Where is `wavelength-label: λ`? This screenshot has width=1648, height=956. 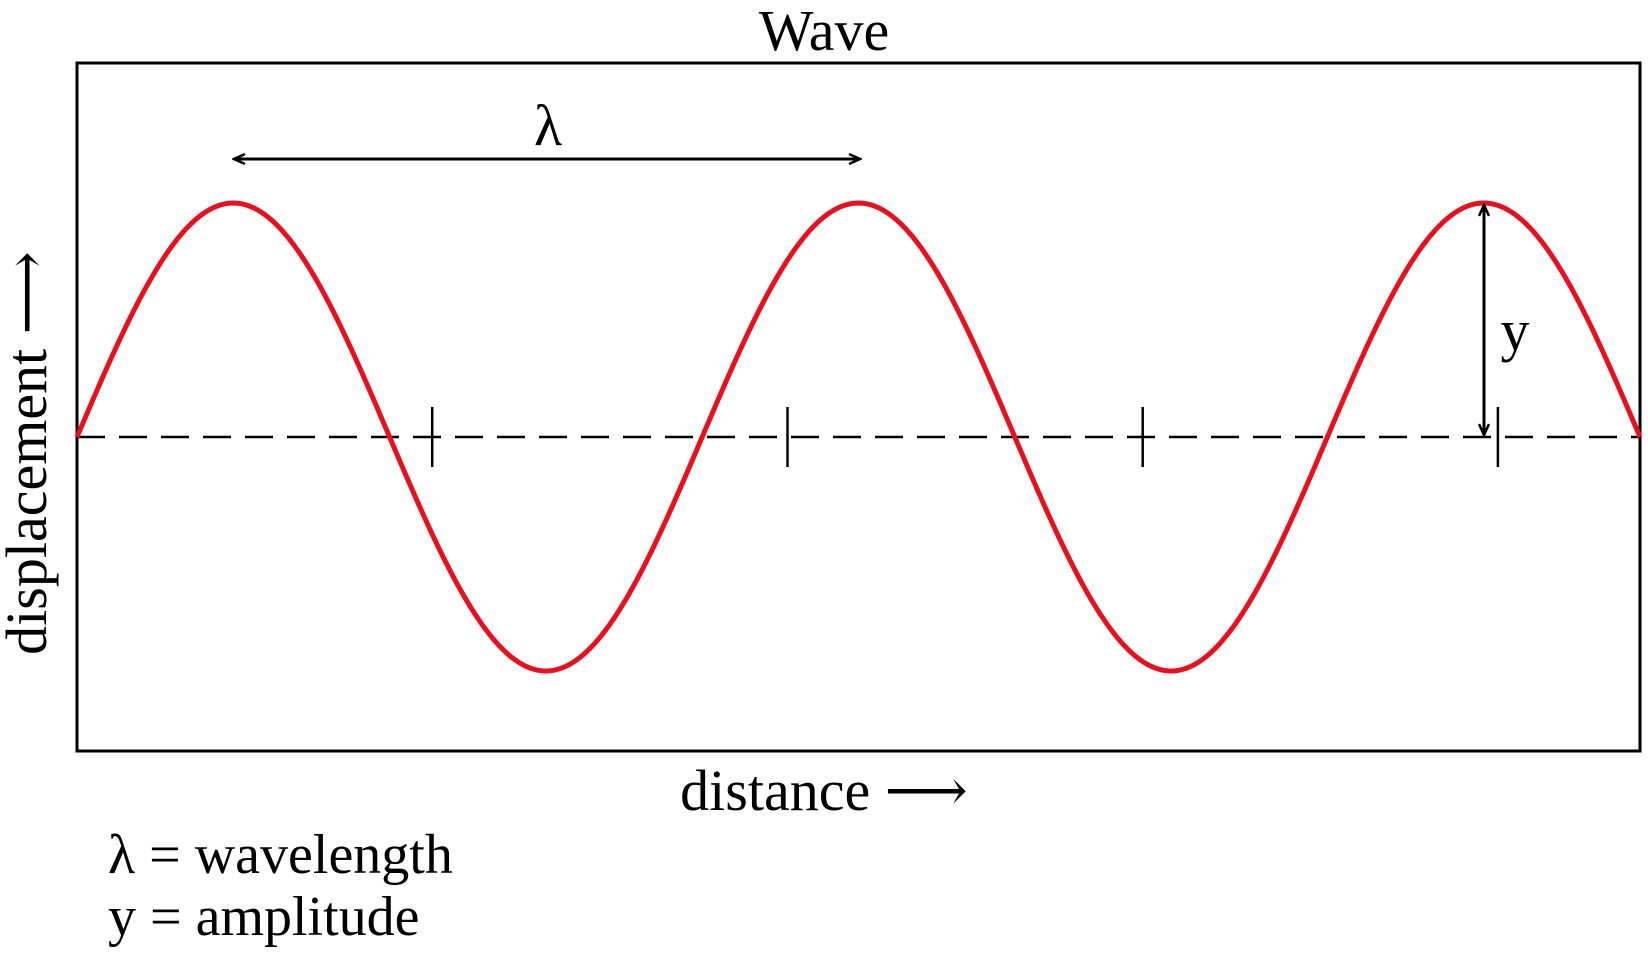 wavelength-label: λ is located at coordinates (548, 125).